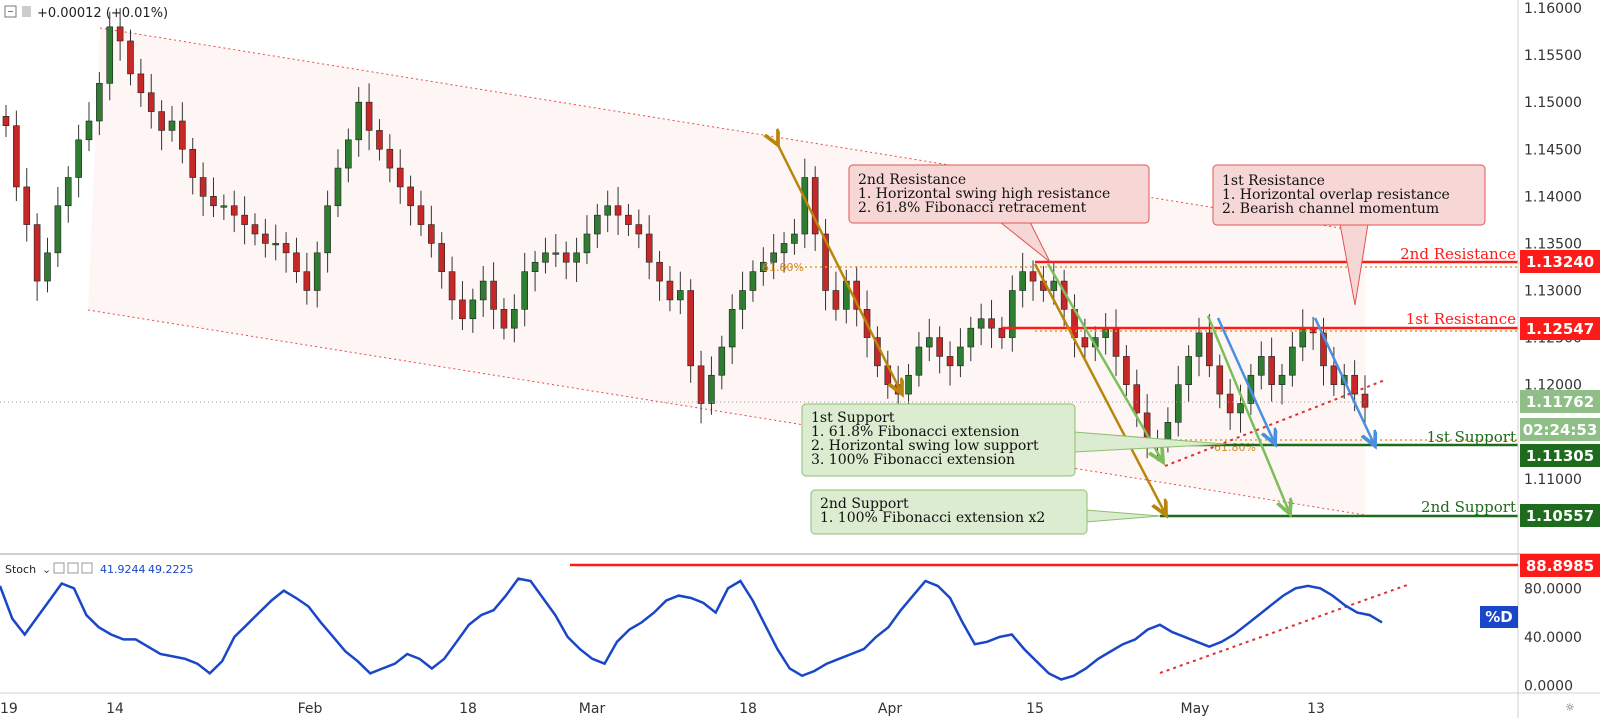 Image resolution: width=1600 pixels, height=718 pixels. I want to click on stoch-dropdown-icon: ⌄, so click(46, 569).